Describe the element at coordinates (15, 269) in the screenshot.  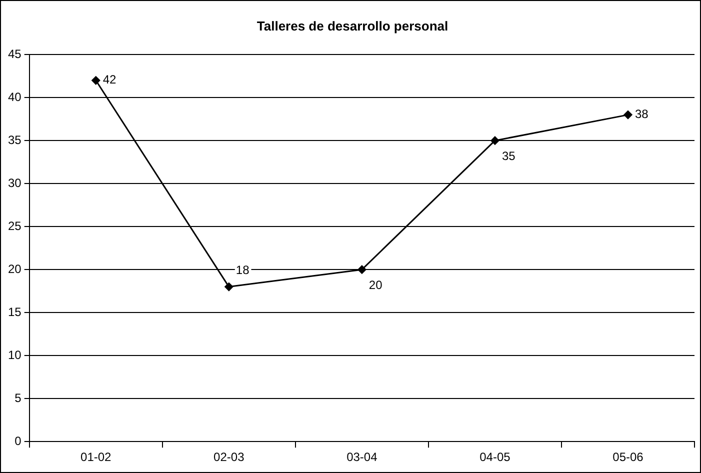
I see `y-tick-label: 20` at that location.